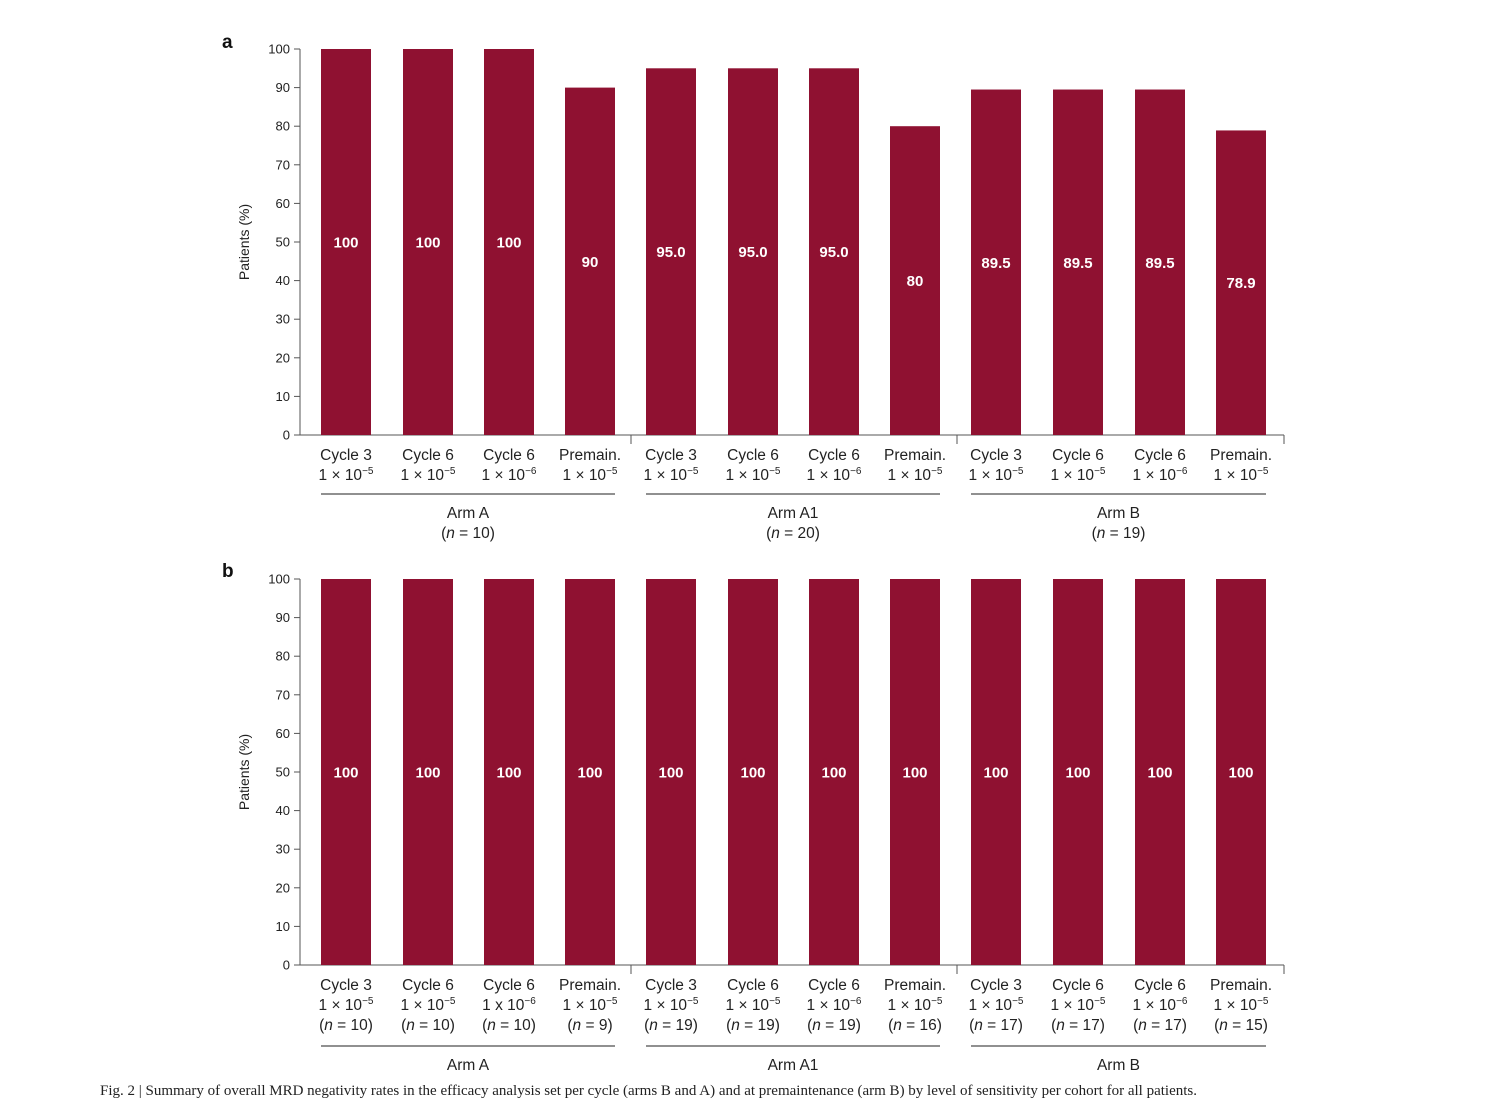 The height and width of the screenshot is (1100, 1489). I want to click on group-n-label: (n = 10), so click(468, 533).